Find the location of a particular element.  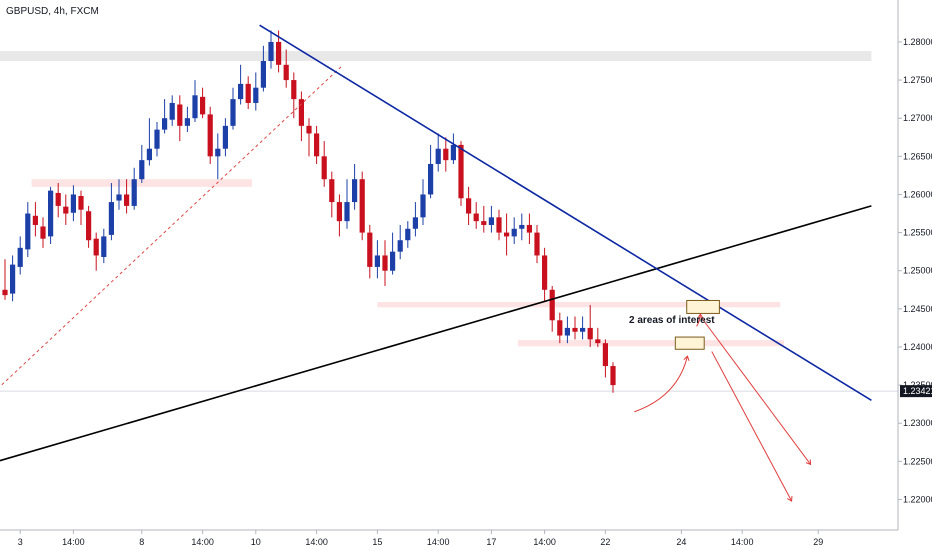

time-tick-label: 15 is located at coordinates (377, 542).